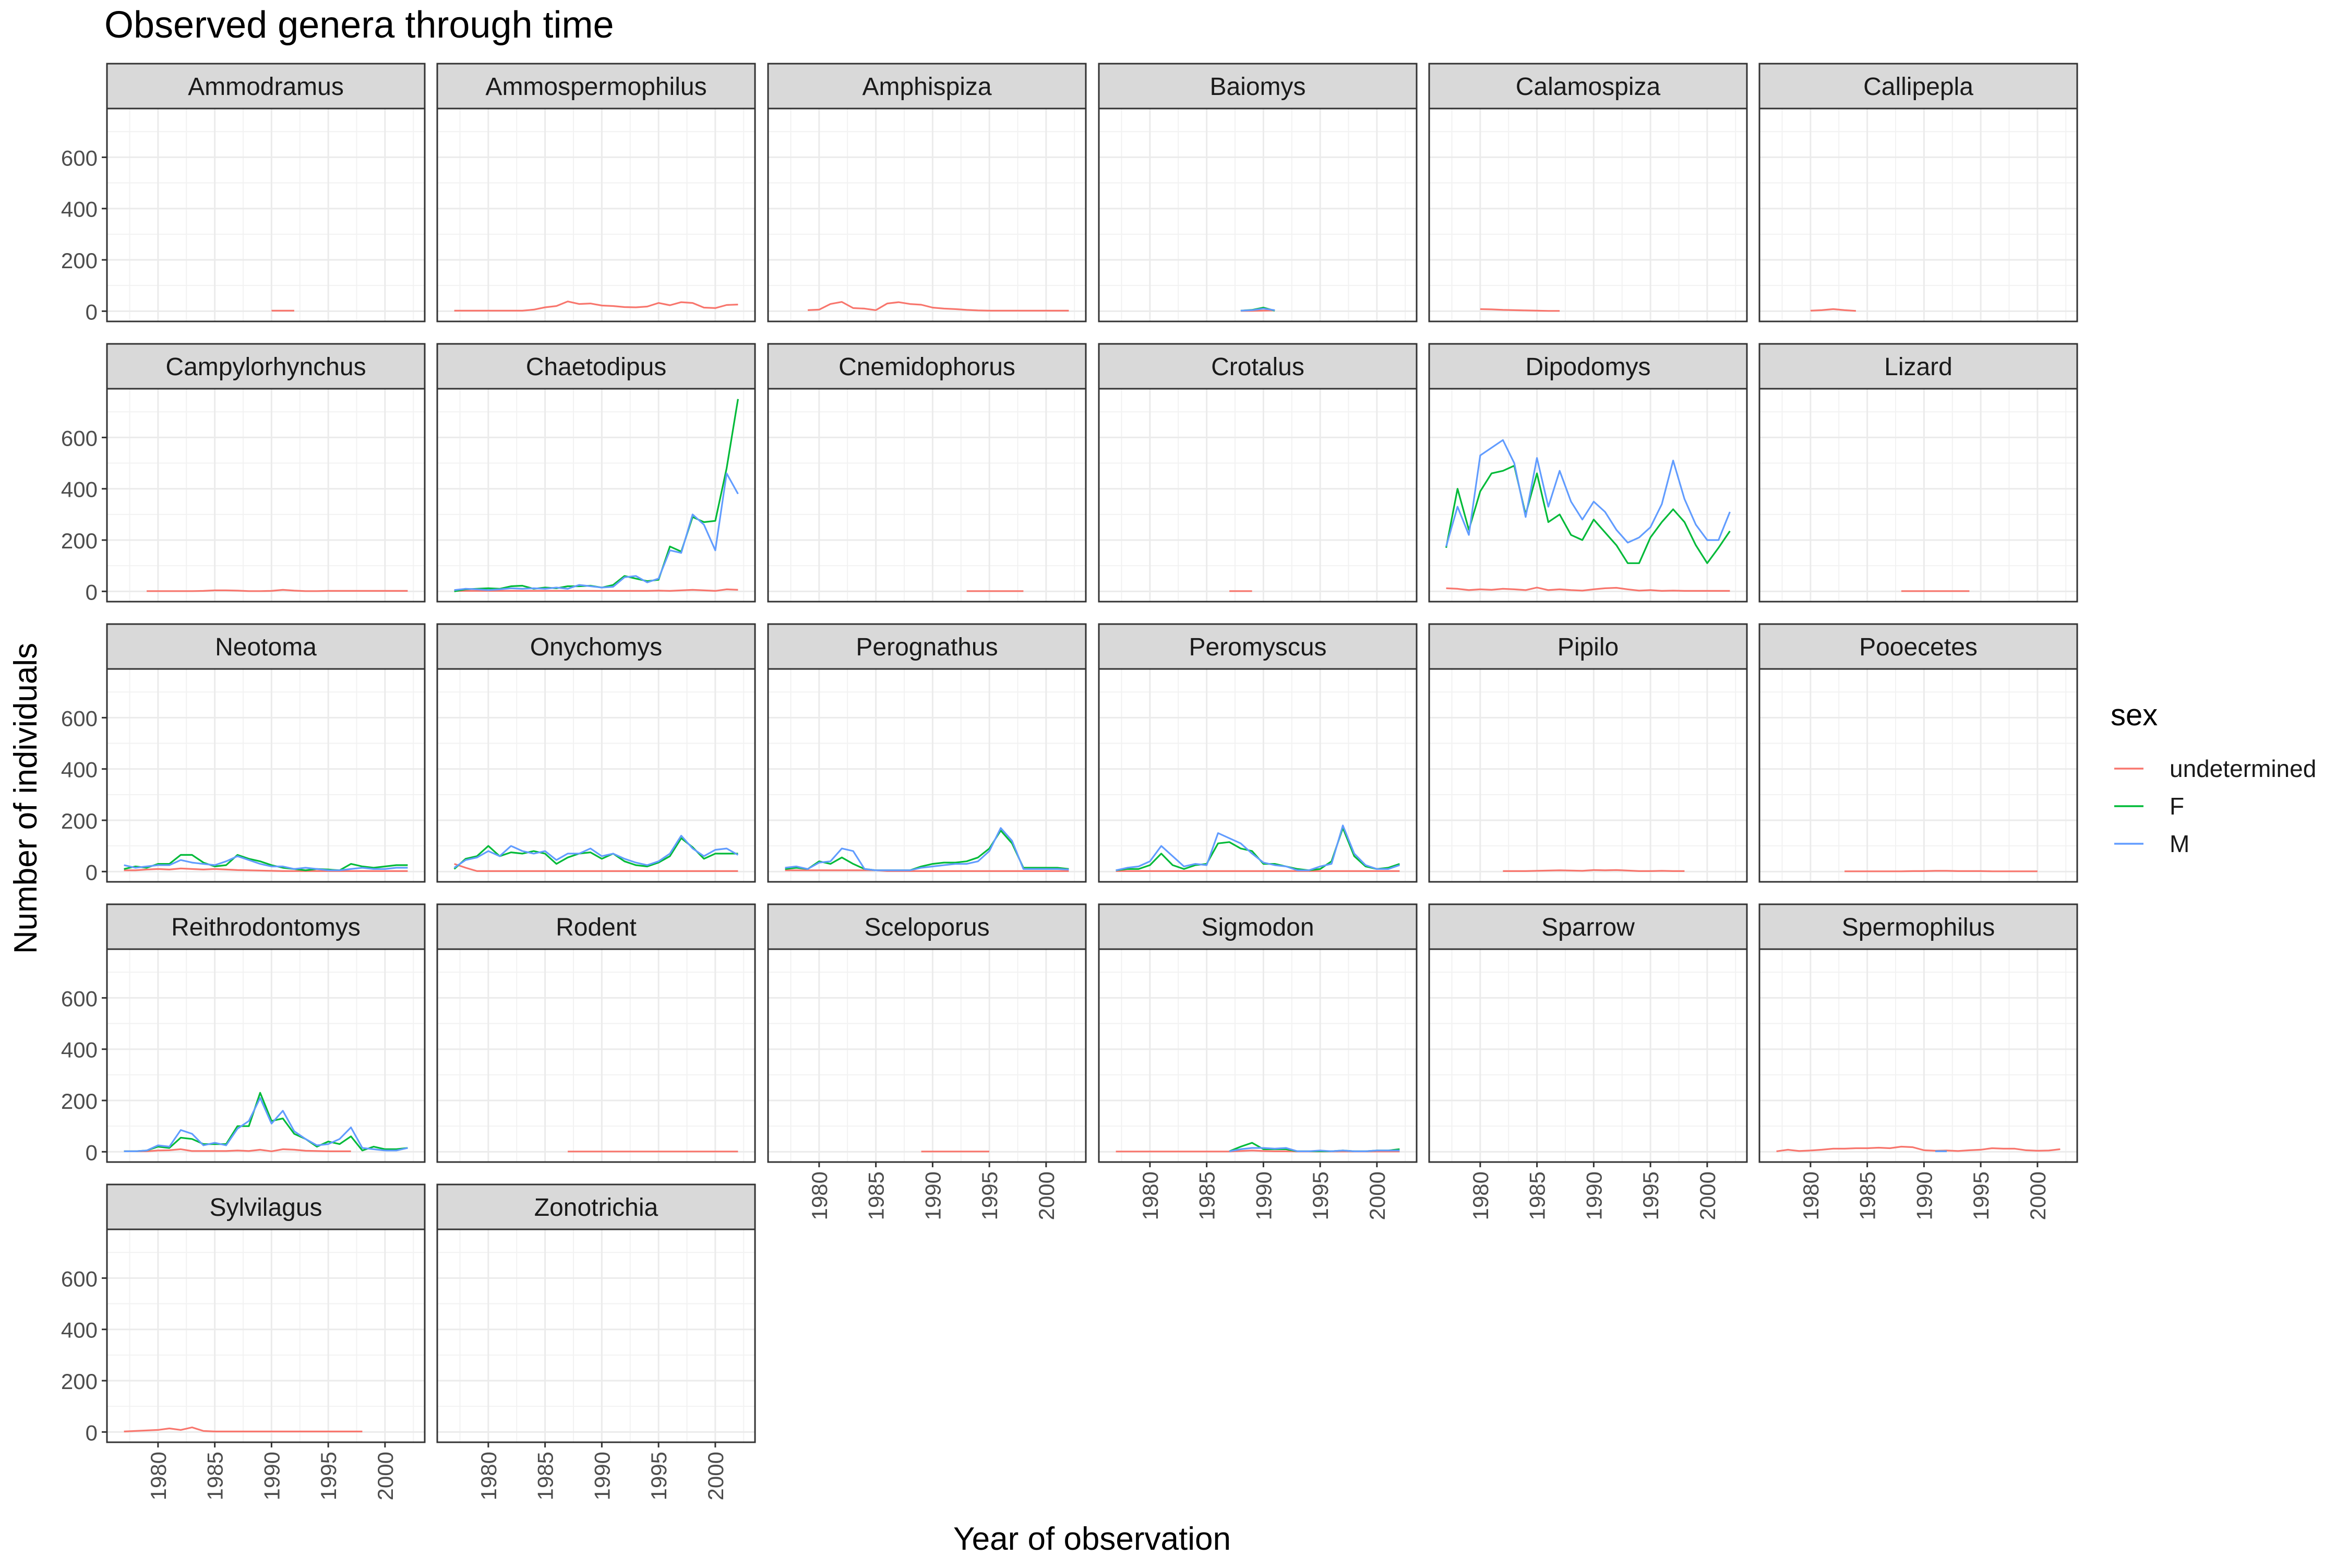  What do you see at coordinates (927, 647) in the screenshot?
I see `facet-strip-label: Perognathus` at bounding box center [927, 647].